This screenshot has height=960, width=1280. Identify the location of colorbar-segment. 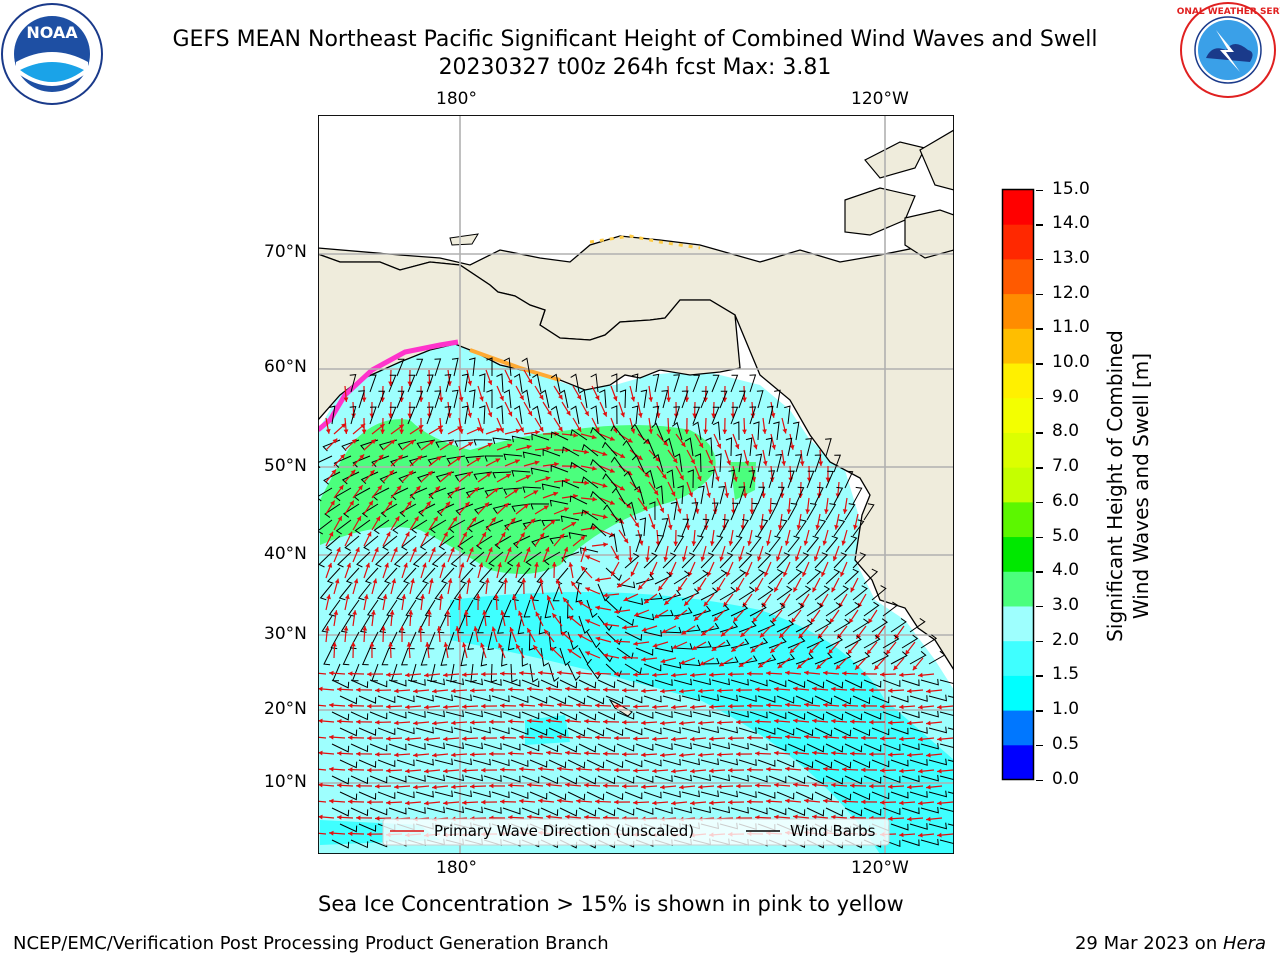
(1018, 450).